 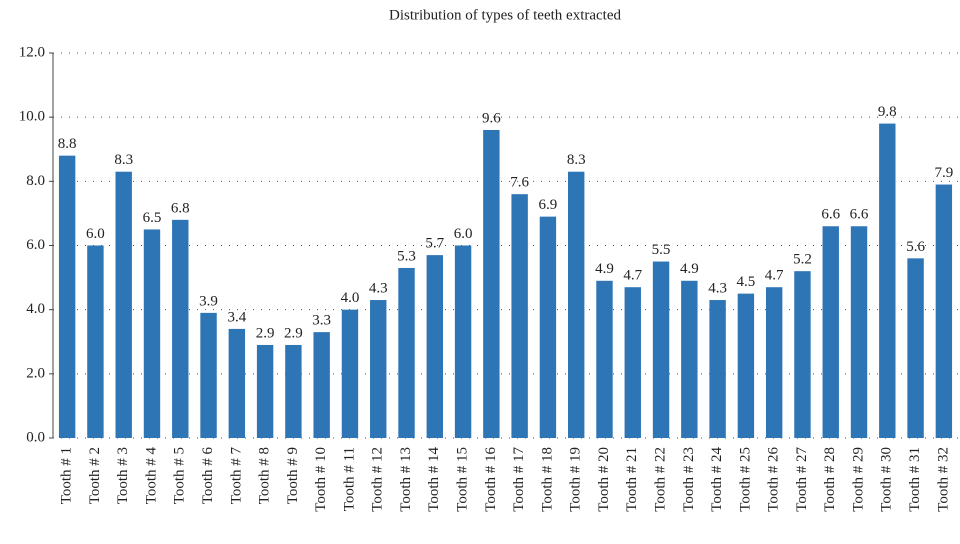 What do you see at coordinates (95, 475) in the screenshot?
I see `x-tick-label: Tooth # 2` at bounding box center [95, 475].